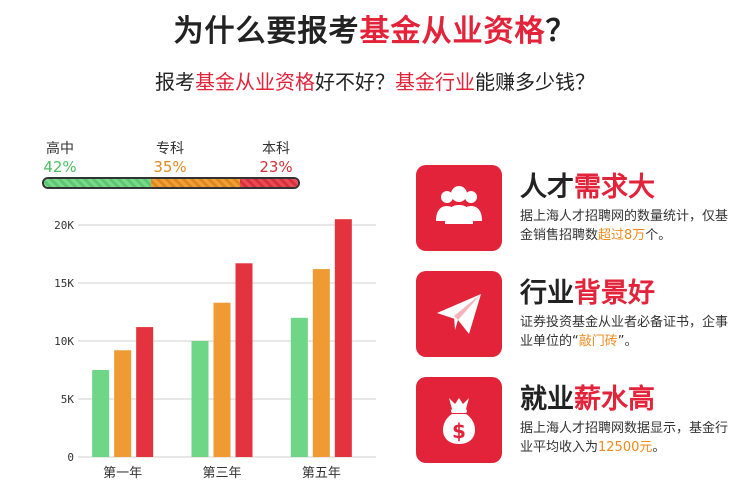 This screenshot has width=750, height=500. Describe the element at coordinates (222, 379) in the screenshot. I see `bar-第三年-1` at that location.